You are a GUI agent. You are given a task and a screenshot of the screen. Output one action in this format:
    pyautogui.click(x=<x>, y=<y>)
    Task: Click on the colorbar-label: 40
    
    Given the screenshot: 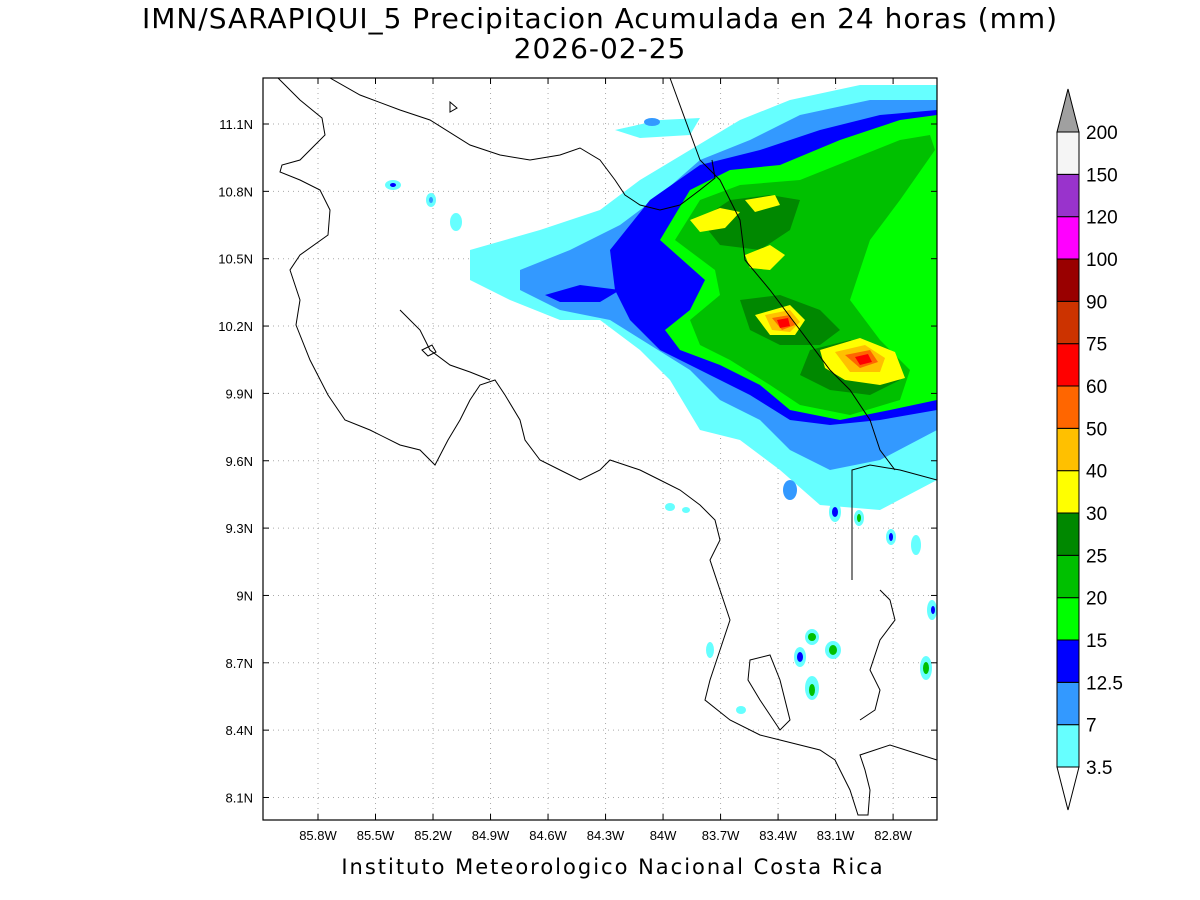 What is the action you would take?
    pyautogui.click(x=1096, y=472)
    